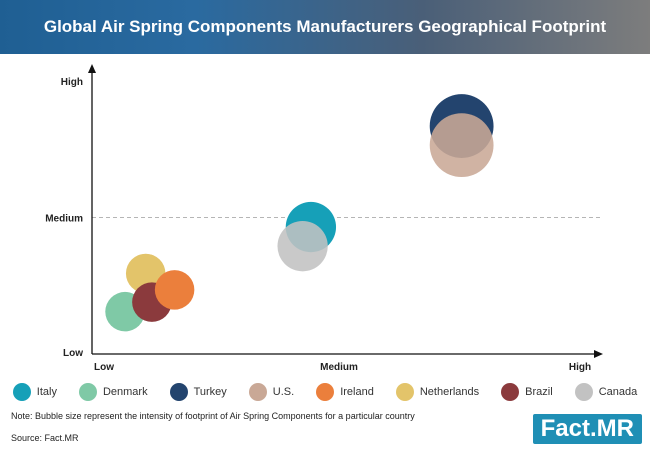 The height and width of the screenshot is (450, 650). I want to click on legend-label: Denmark, so click(125, 392).